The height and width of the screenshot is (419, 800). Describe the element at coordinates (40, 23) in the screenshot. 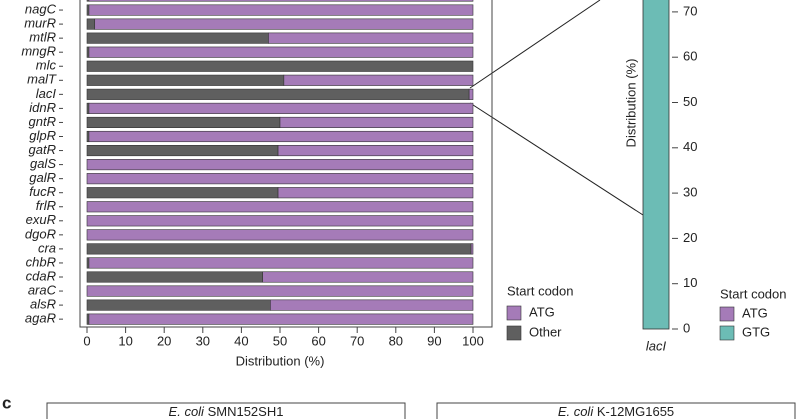

I see `y-tick-label: murR` at that location.